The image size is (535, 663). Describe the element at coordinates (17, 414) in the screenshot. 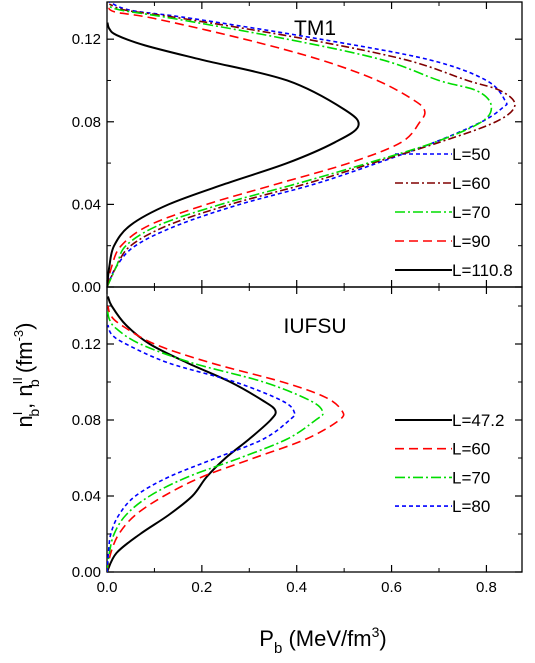

I see `y-axis-title-sup1: I` at that location.